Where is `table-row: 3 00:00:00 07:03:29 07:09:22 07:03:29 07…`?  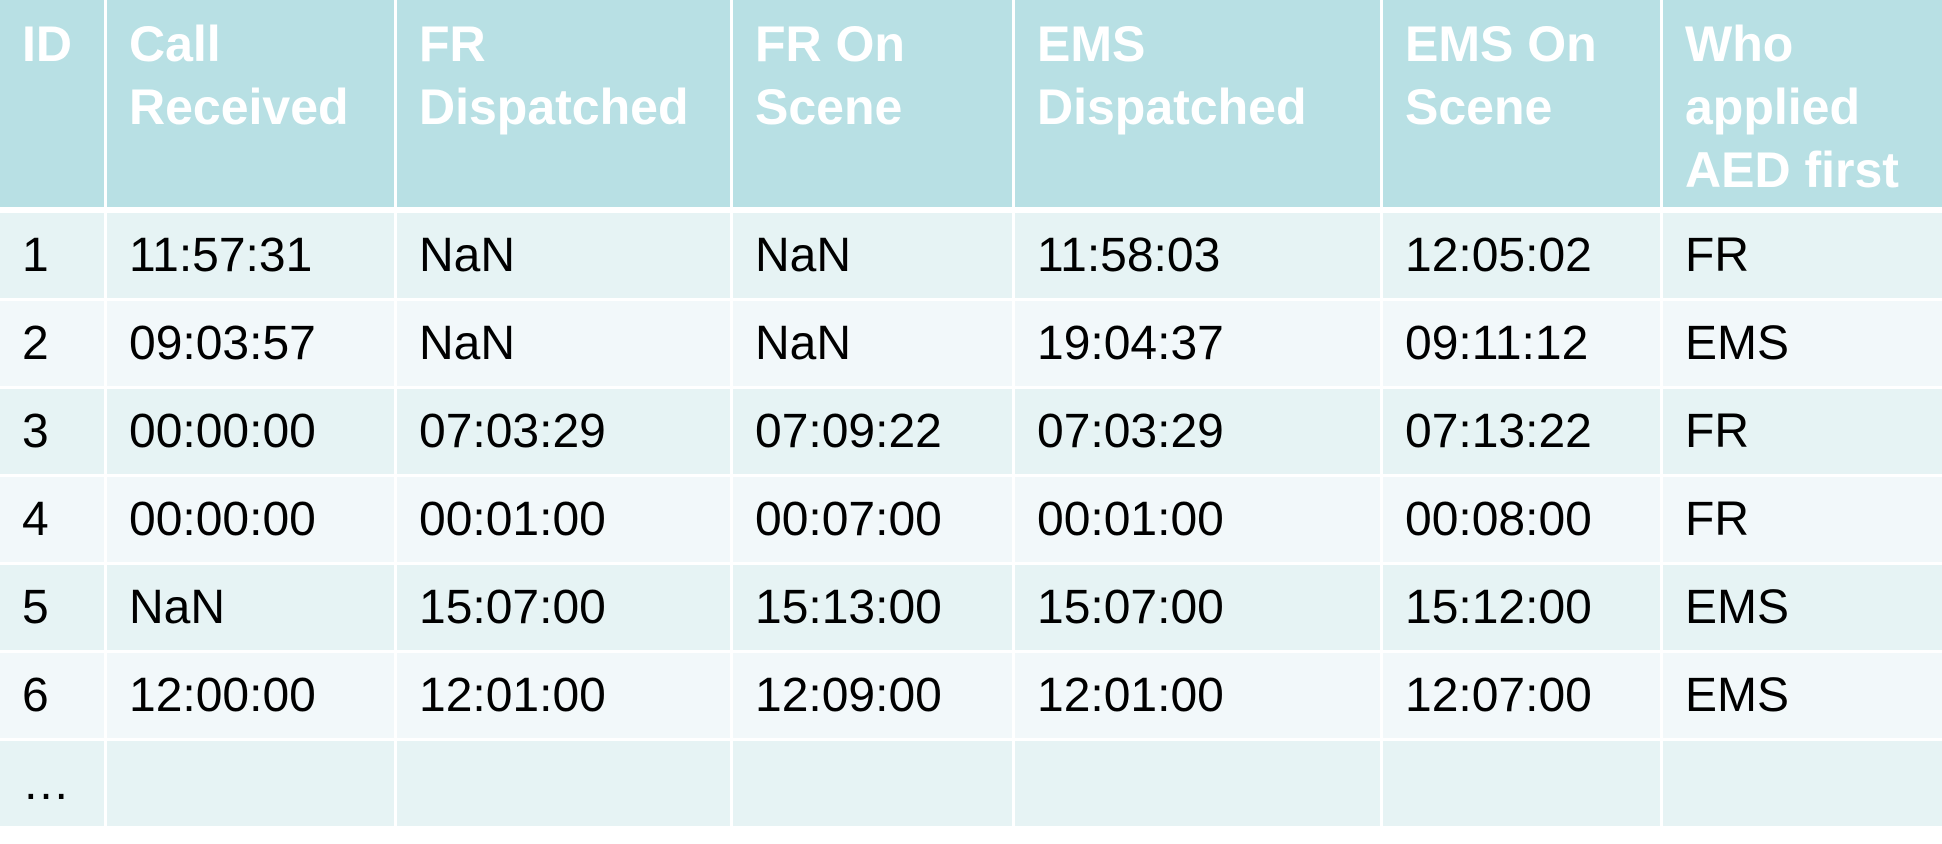
table-row: 3 00:00:00 07:03:29 07:09:22 07:03:29 07… is located at coordinates (971, 433).